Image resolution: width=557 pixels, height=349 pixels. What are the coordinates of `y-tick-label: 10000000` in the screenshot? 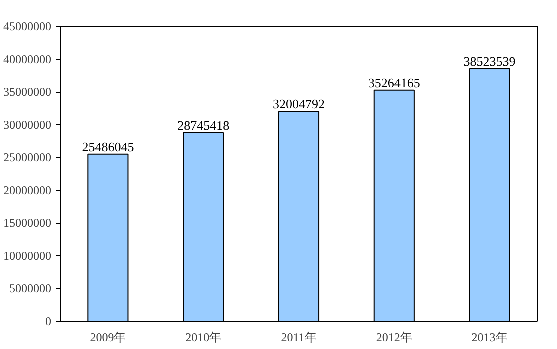 It's located at (28, 255).